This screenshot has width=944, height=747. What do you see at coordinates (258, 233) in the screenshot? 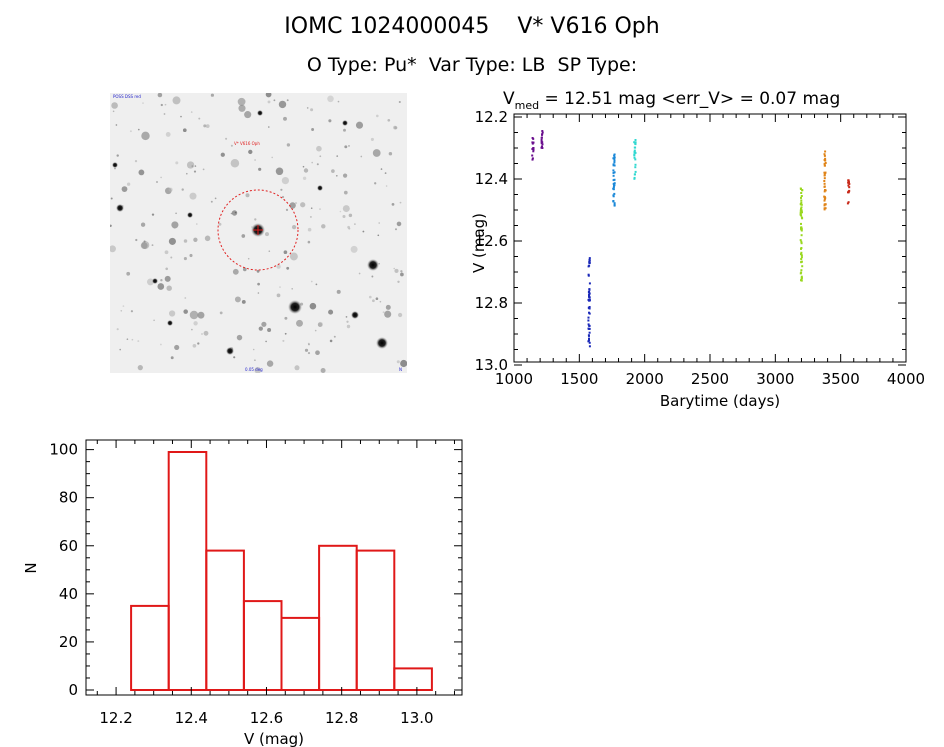
I see `star-field-image: V* V616 Oph POSS DSS red 0.05 deg N` at bounding box center [258, 233].